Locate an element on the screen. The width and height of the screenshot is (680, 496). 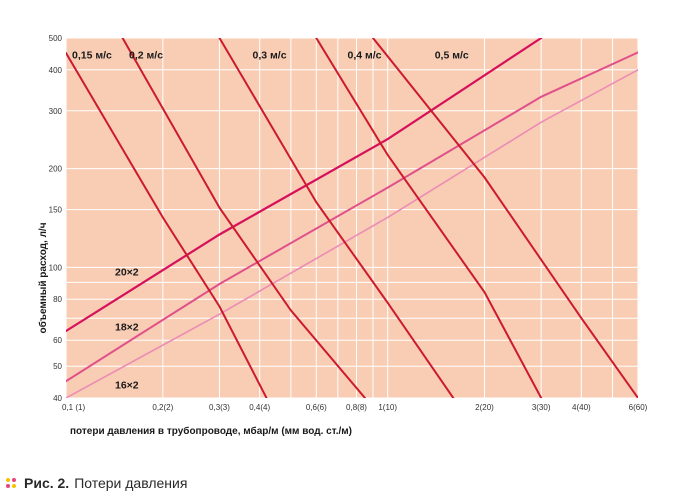
caption-text: Потери давления is located at coordinates (131, 483).